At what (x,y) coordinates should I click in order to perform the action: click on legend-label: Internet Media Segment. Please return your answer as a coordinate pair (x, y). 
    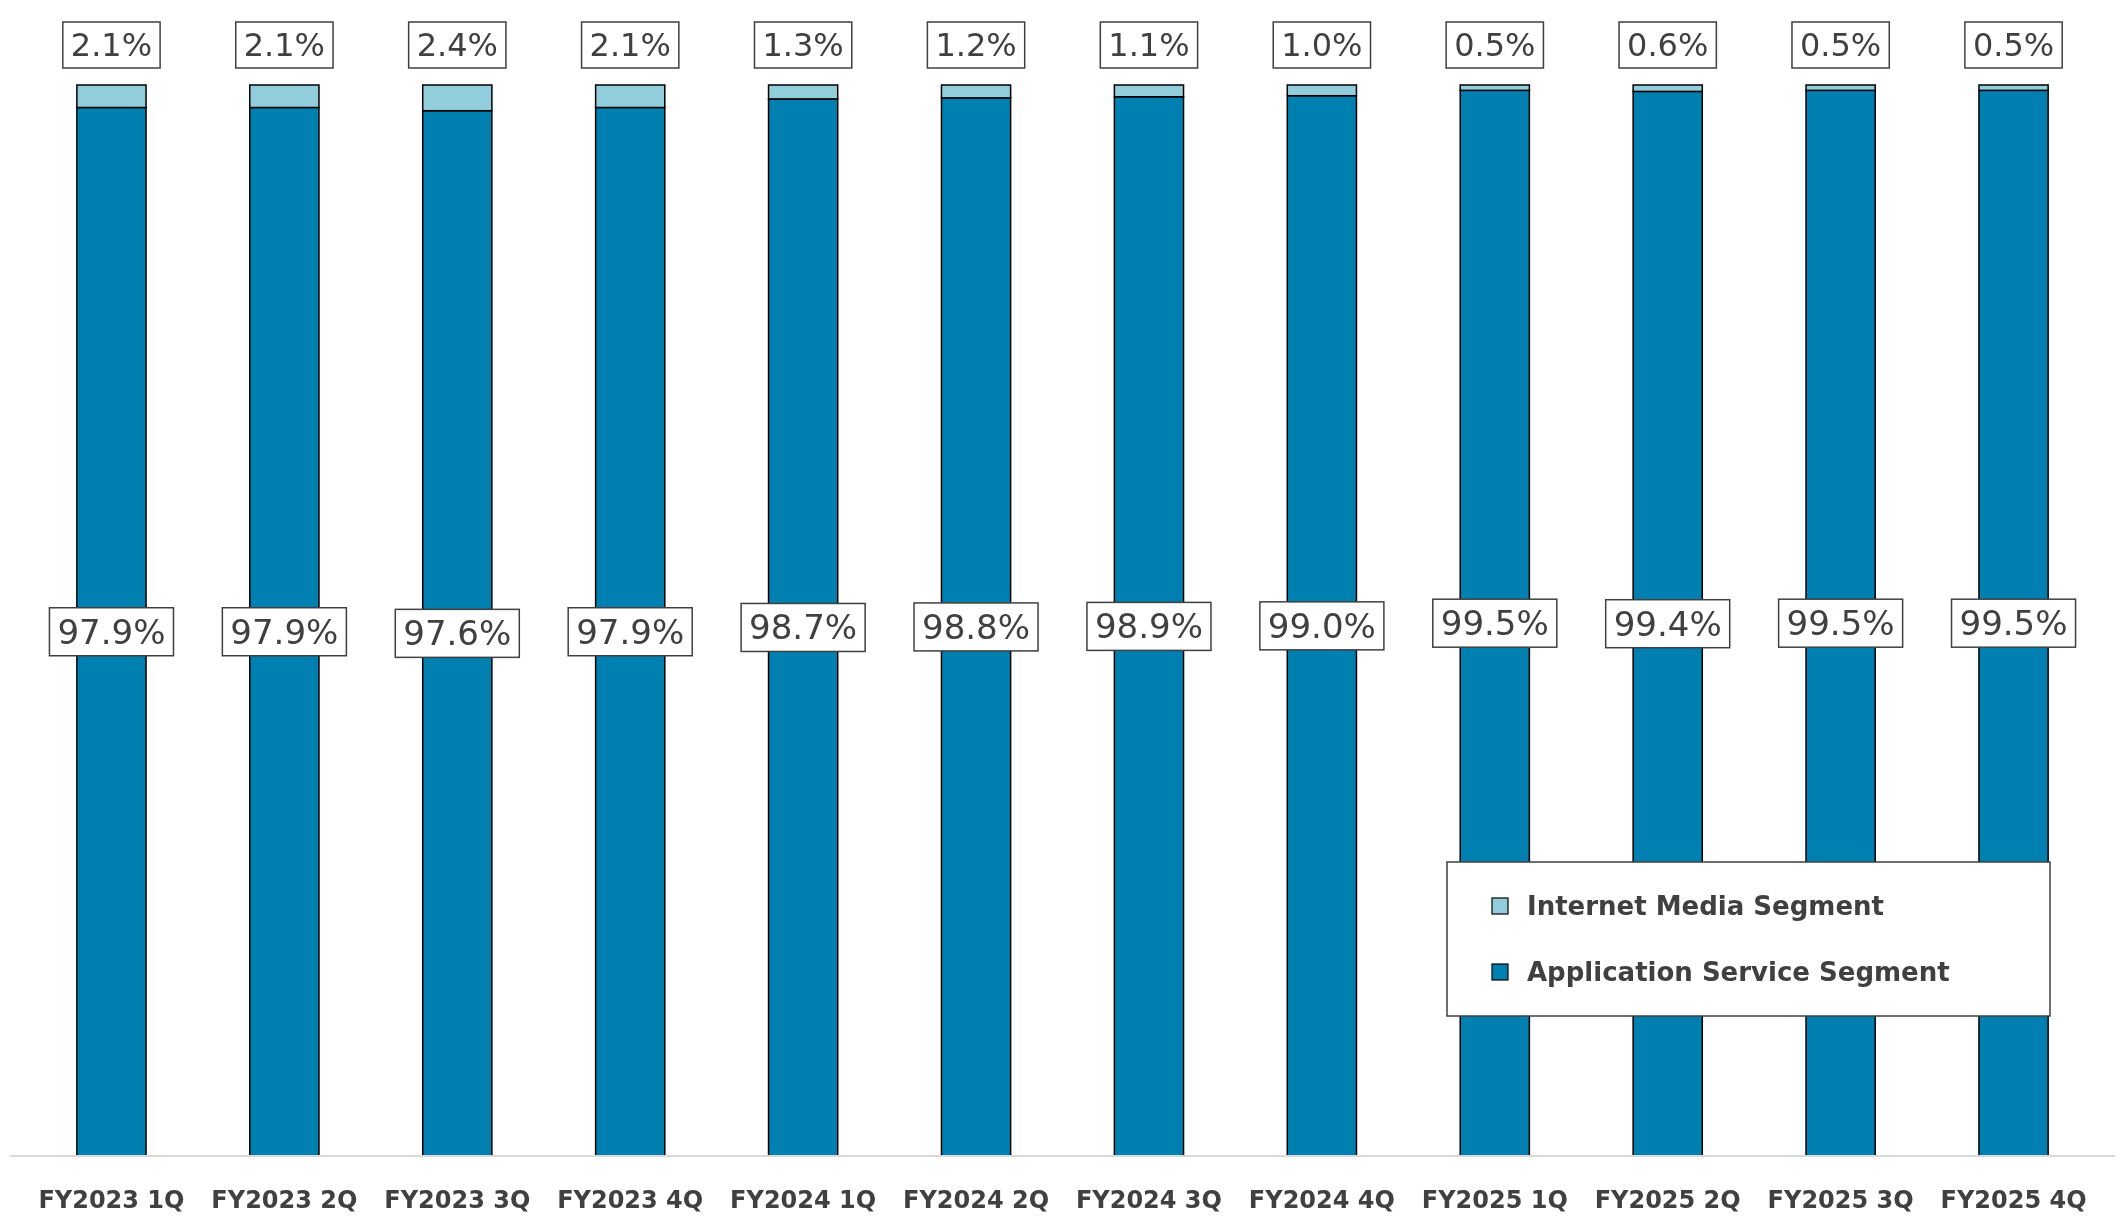
    Looking at the image, I should click on (1705, 906).